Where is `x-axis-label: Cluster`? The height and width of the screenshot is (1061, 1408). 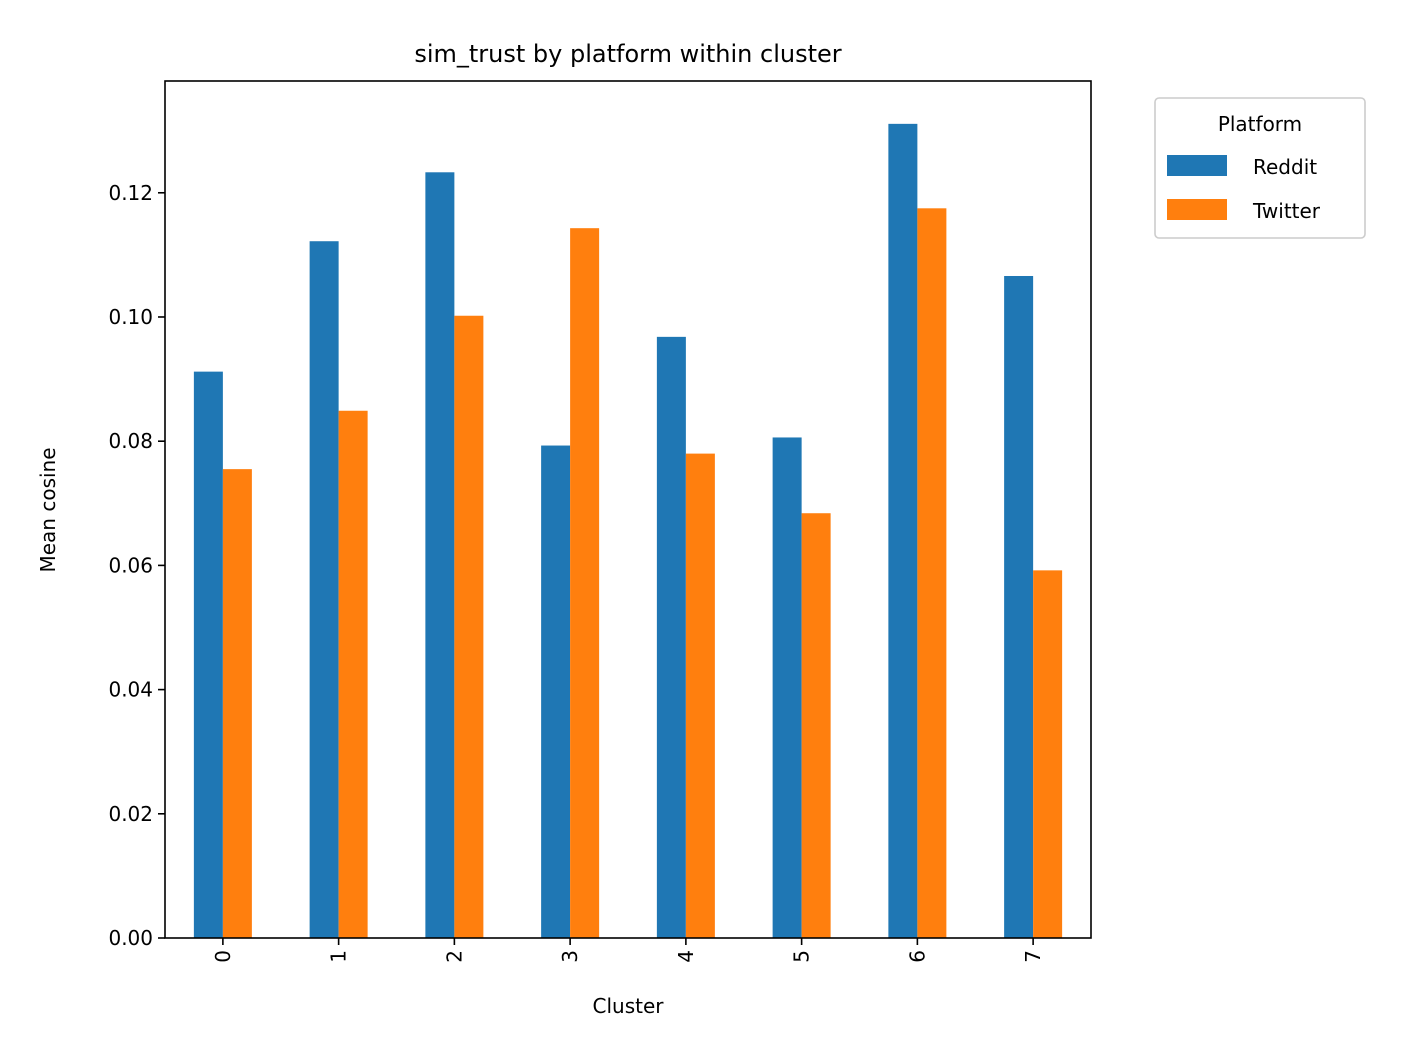
x-axis-label: Cluster is located at coordinates (629, 1006).